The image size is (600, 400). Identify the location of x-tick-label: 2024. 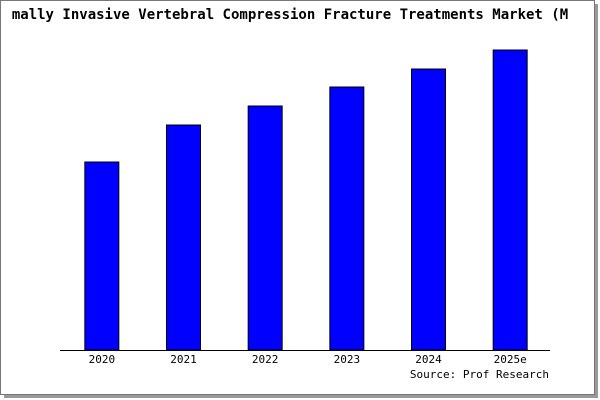
(428, 359).